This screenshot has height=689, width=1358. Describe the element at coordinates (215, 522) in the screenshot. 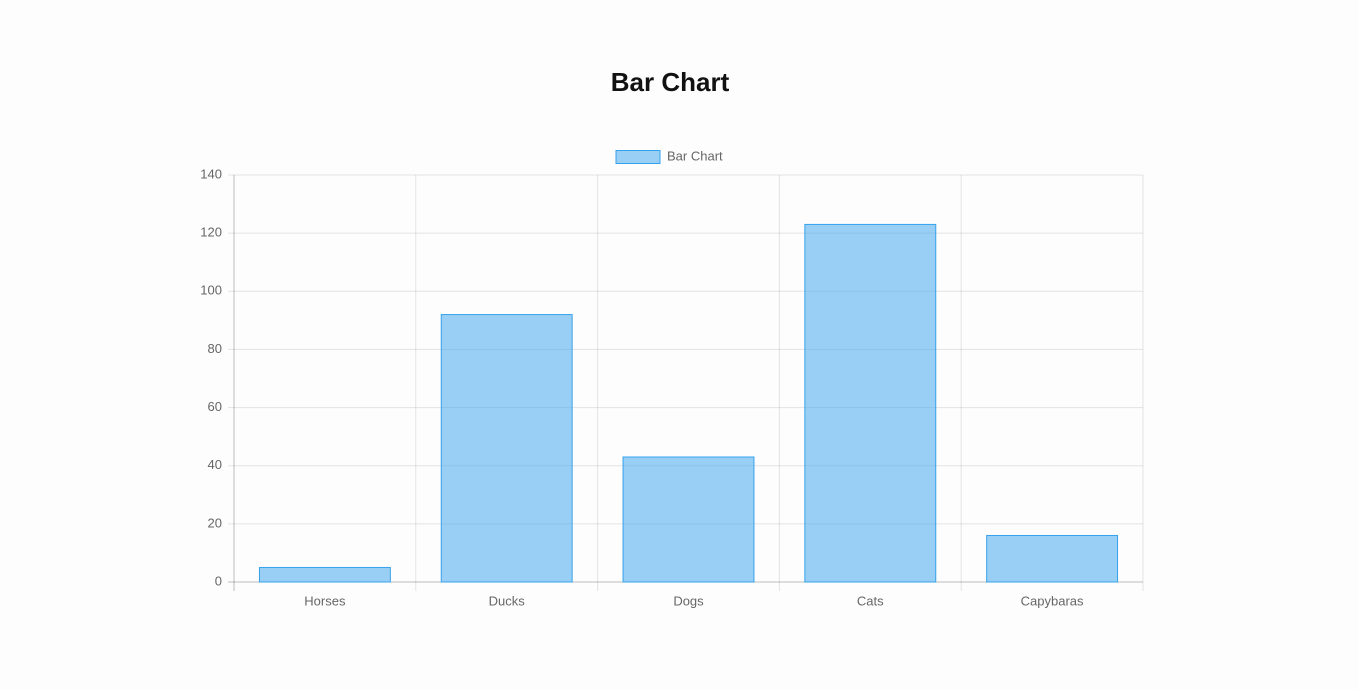

I see `y-tick-label: 20` at that location.